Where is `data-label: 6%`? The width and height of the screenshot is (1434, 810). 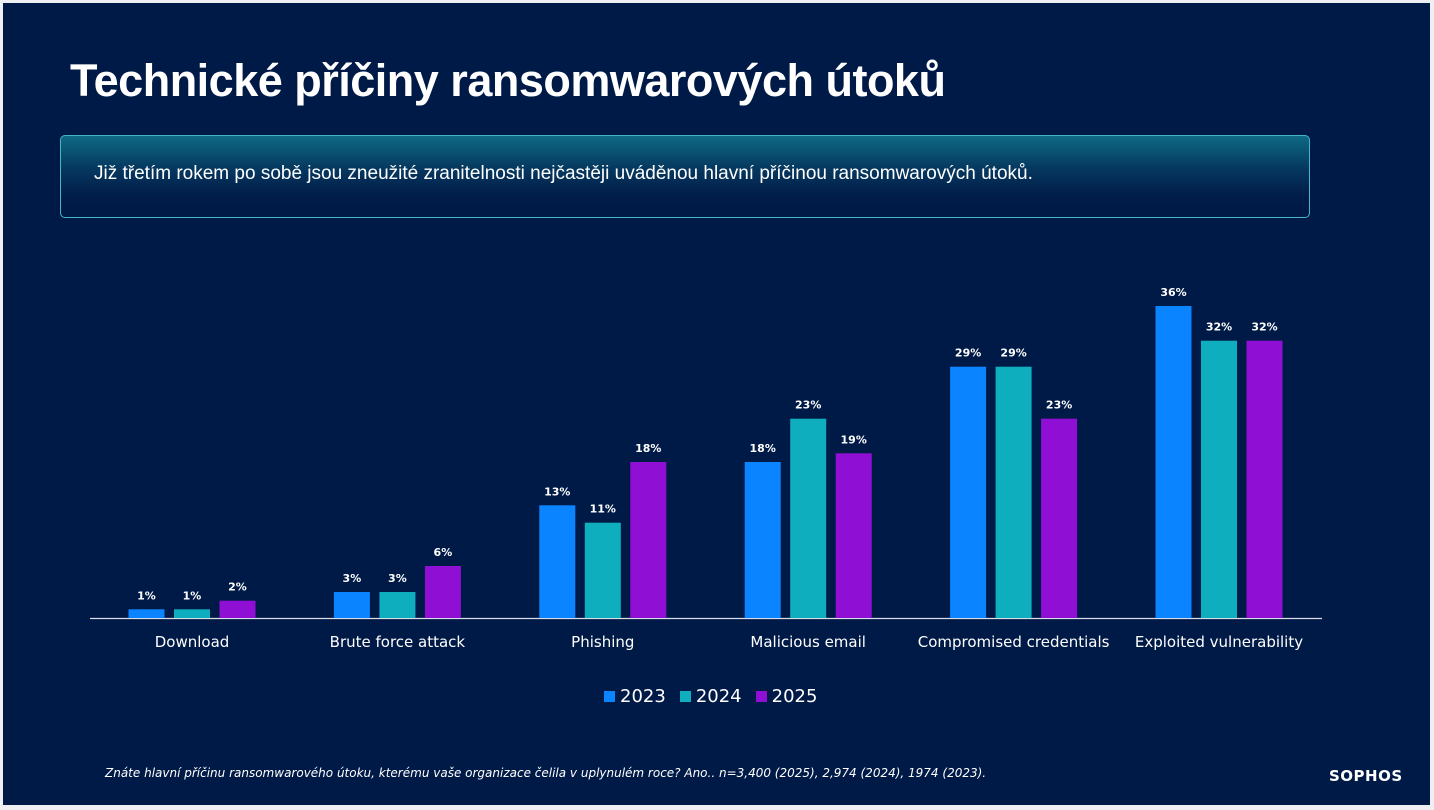
data-label: 6% is located at coordinates (443, 552).